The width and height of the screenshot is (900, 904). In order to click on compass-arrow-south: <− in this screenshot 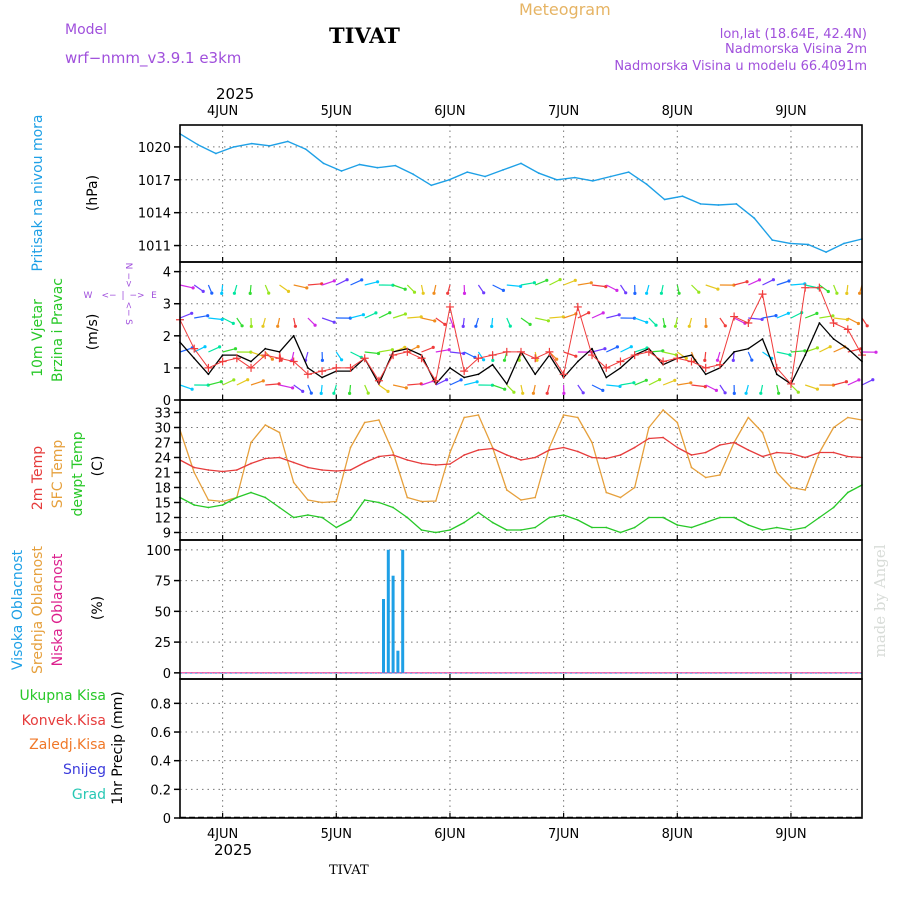, I will do `click(128, 308)`.